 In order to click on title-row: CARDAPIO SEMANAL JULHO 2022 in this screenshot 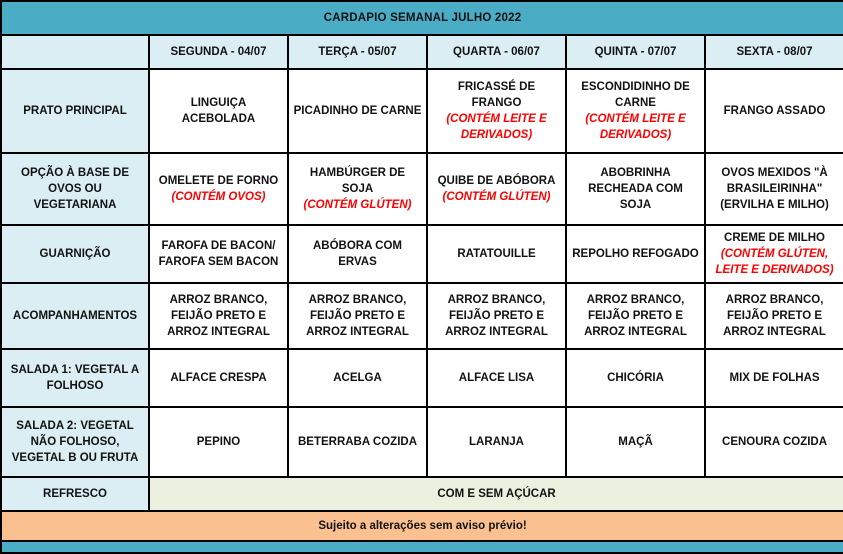, I will do `click(421, 18)`.